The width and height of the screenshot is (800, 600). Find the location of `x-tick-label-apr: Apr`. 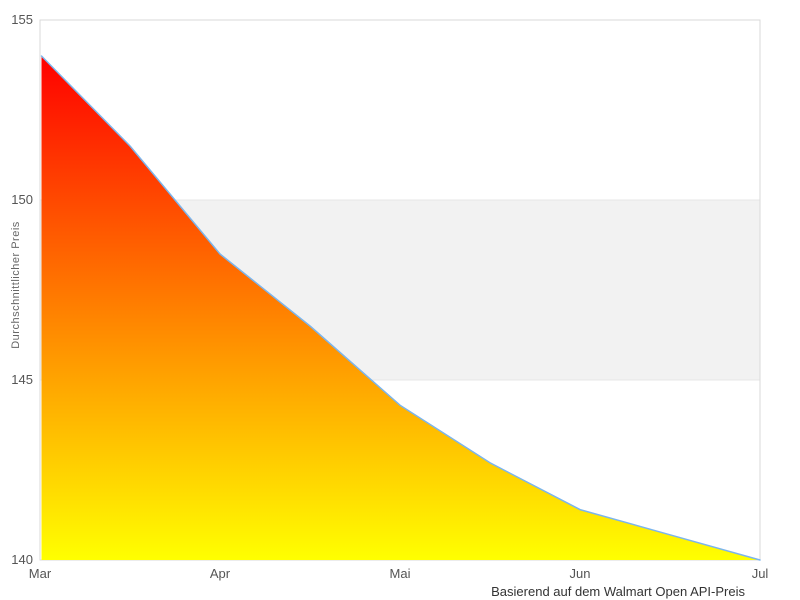

x-tick-label-apr: Apr is located at coordinates (220, 573).